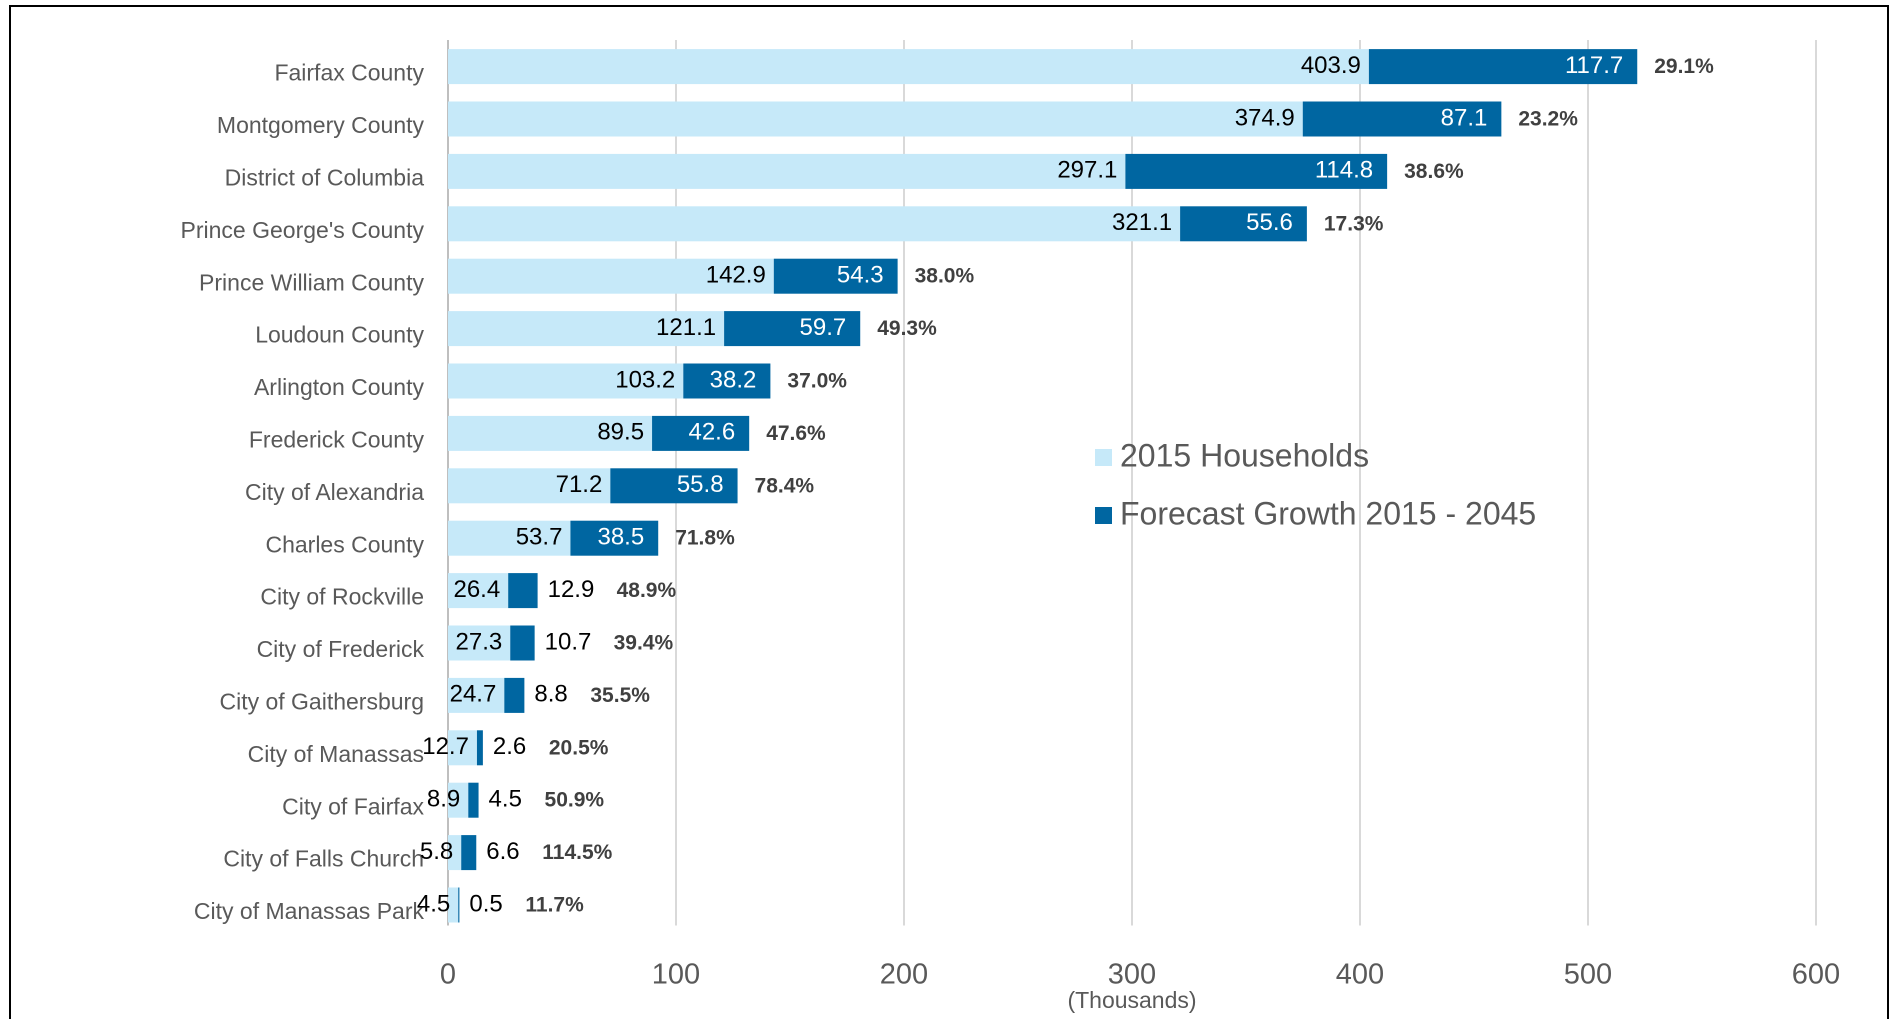 The height and width of the screenshot is (1019, 1898). Describe the element at coordinates (676, 975) in the screenshot. I see `x-tick-label: 100` at that location.